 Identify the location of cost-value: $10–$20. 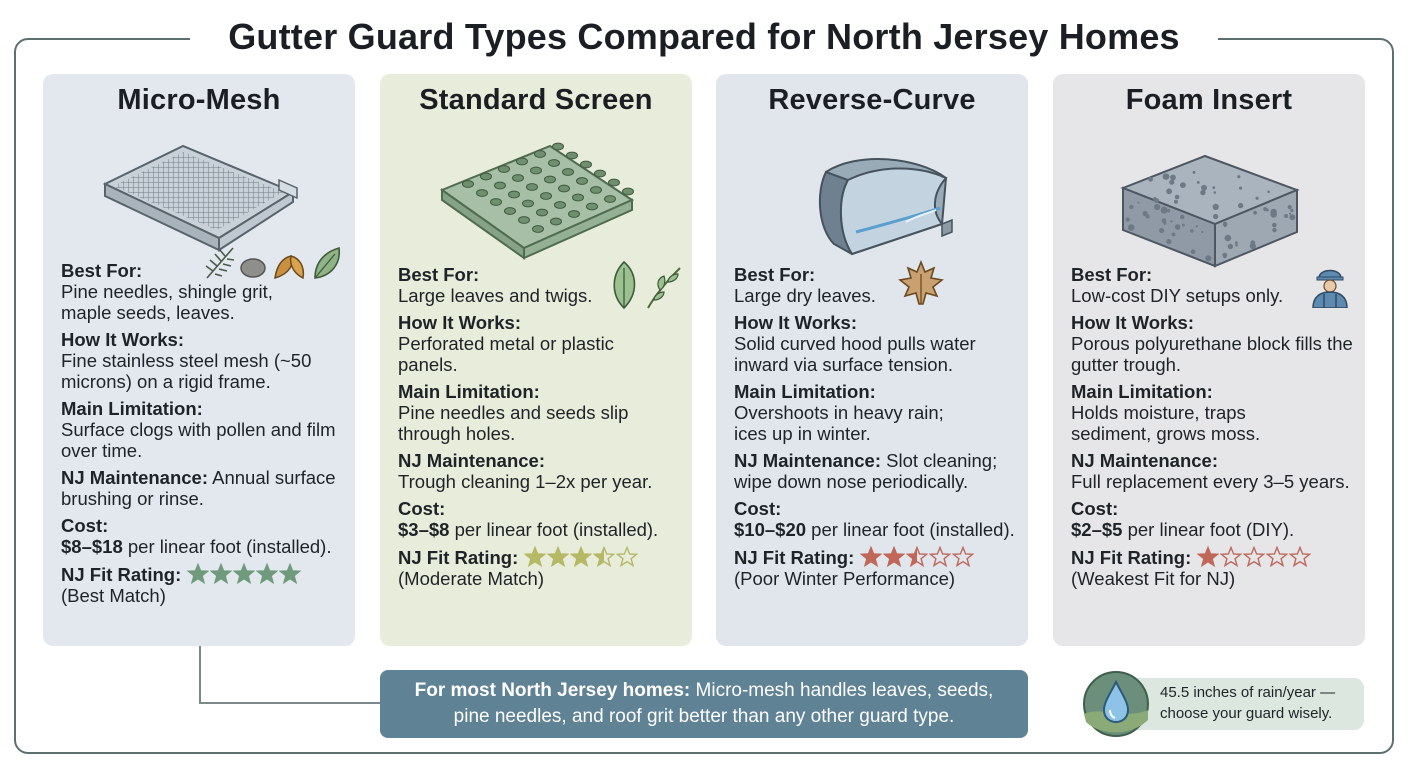
(770, 529).